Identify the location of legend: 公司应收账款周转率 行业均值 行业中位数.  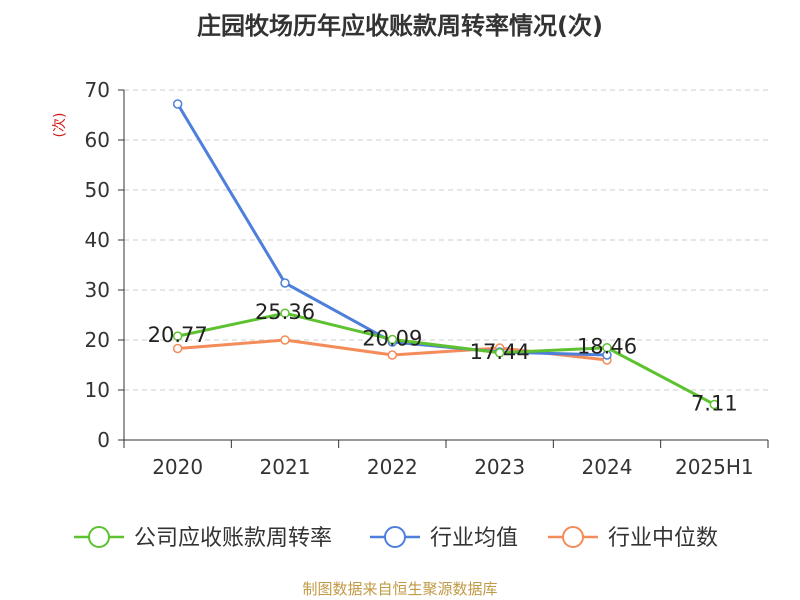
(396, 538).